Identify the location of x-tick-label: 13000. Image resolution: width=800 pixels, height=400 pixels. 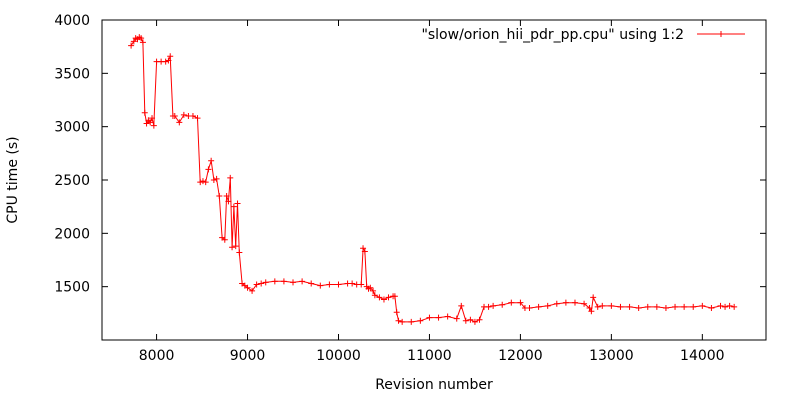
(611, 356).